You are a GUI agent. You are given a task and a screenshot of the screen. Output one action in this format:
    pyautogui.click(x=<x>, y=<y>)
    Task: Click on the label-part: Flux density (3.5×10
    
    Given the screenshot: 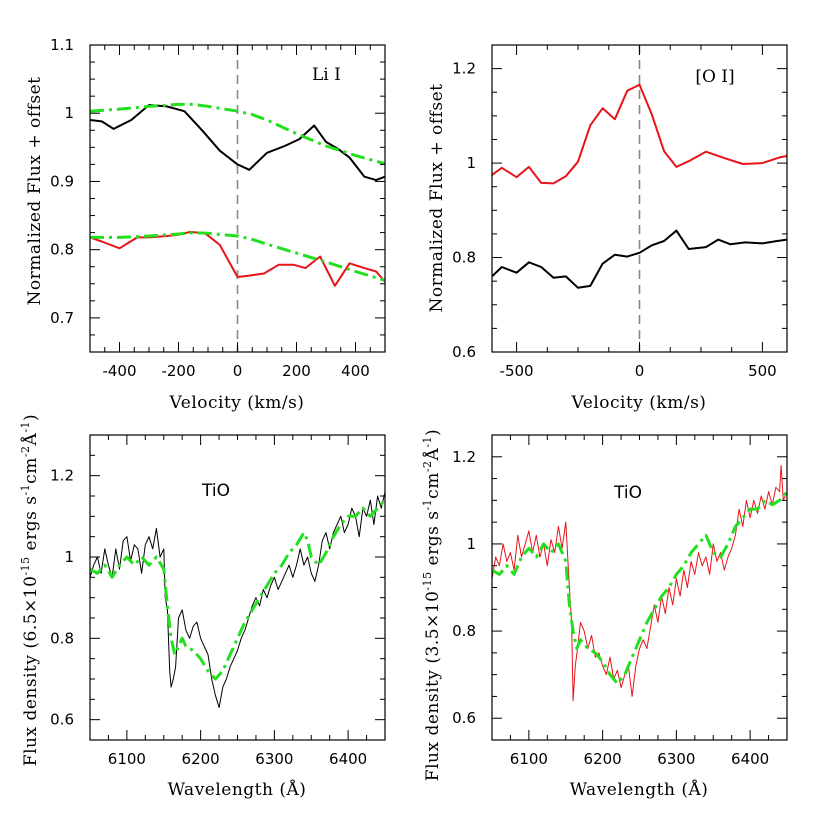 What is the action you would take?
    pyautogui.click(x=433, y=686)
    